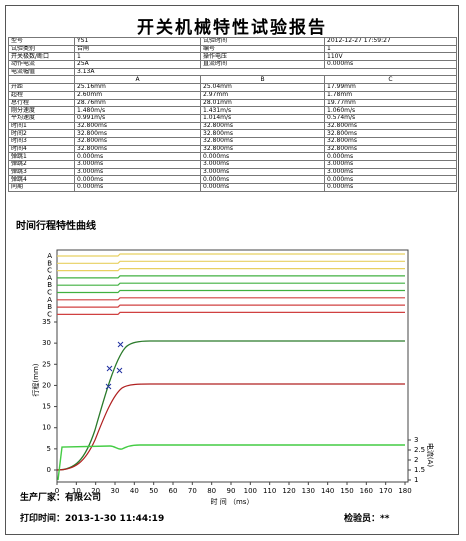 The image size is (466, 541). I want to click on table-row: 动作电流 25A 直流时间 0.000ms, so click(232, 64).